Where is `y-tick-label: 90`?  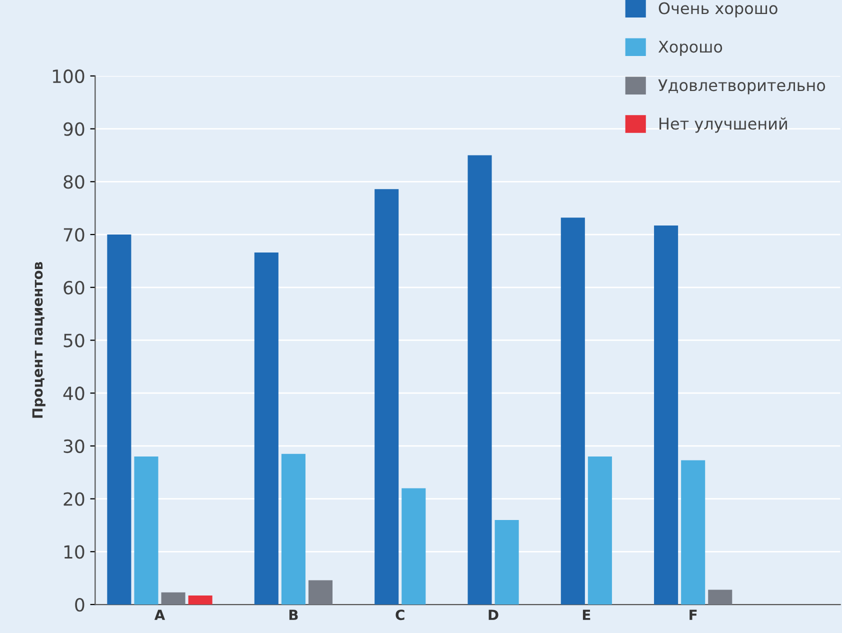
y-tick-label: 90 is located at coordinates (74, 129).